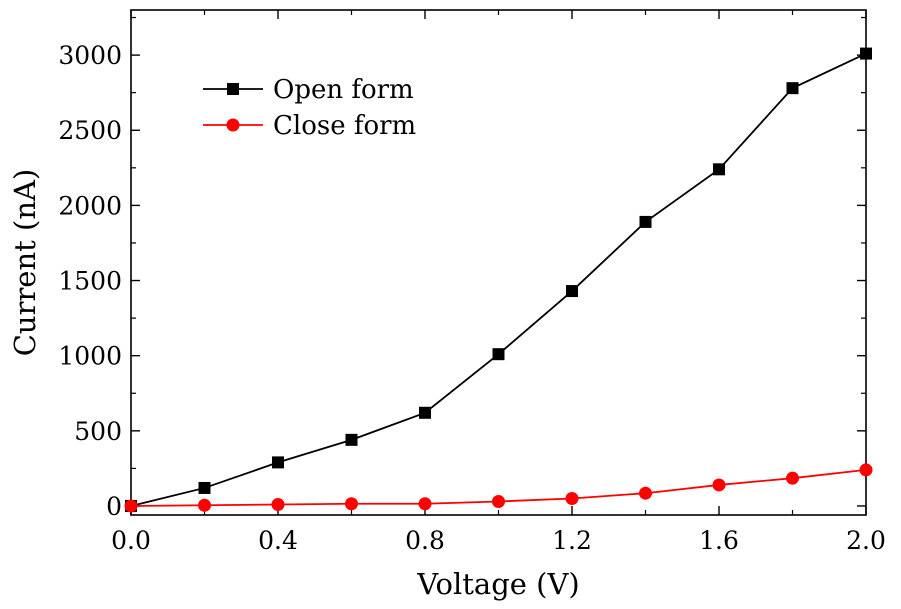 Image resolution: width=901 pixels, height=609 pixels. Describe the element at coordinates (343, 90) in the screenshot. I see `legend-label-open-form: Open form` at that location.